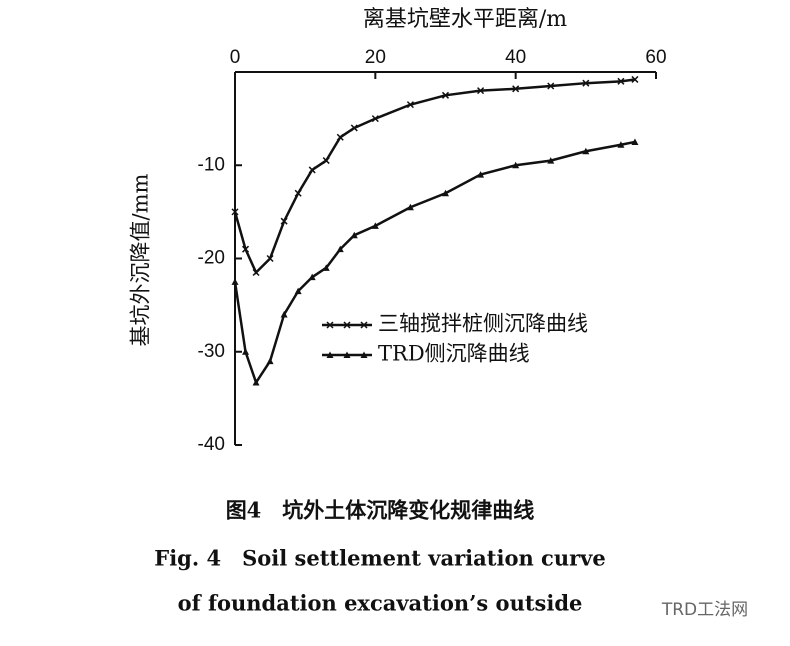 The height and width of the screenshot is (646, 790). I want to click on y-axis-label: 基坑外沉降值/mm, so click(141, 259).